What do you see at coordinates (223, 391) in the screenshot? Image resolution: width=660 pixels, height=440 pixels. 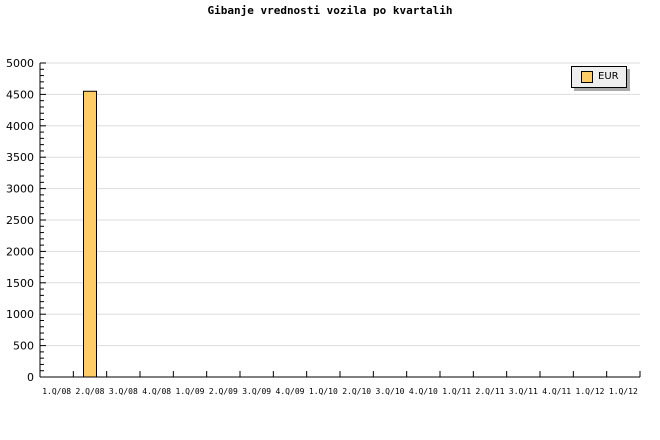 I see `x-tick-label: 2.Q/09` at bounding box center [223, 391].